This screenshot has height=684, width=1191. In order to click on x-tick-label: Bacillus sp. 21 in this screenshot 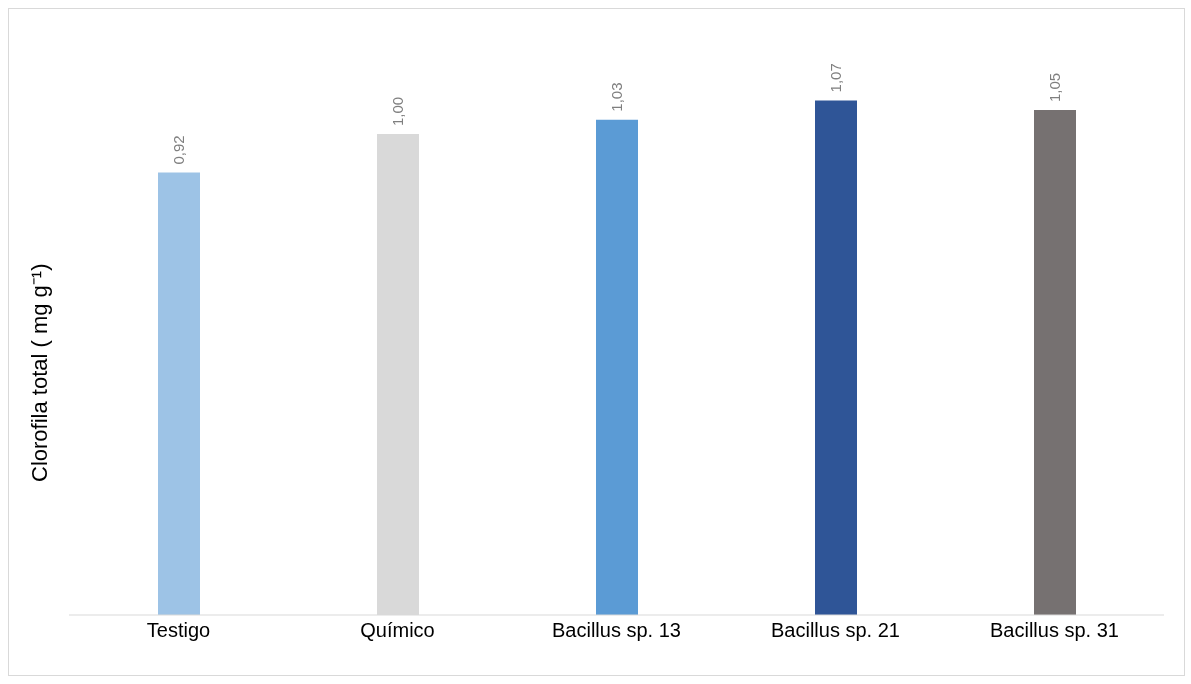, I will do `click(835, 630)`.